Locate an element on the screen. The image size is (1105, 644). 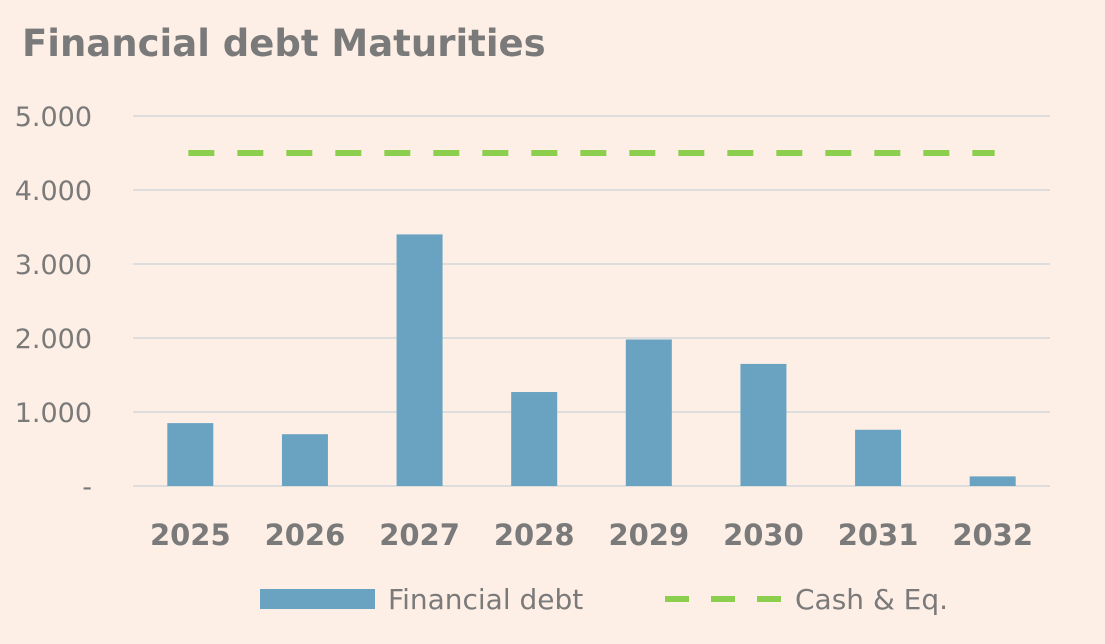
x-tick-label: 2027 is located at coordinates (419, 535).